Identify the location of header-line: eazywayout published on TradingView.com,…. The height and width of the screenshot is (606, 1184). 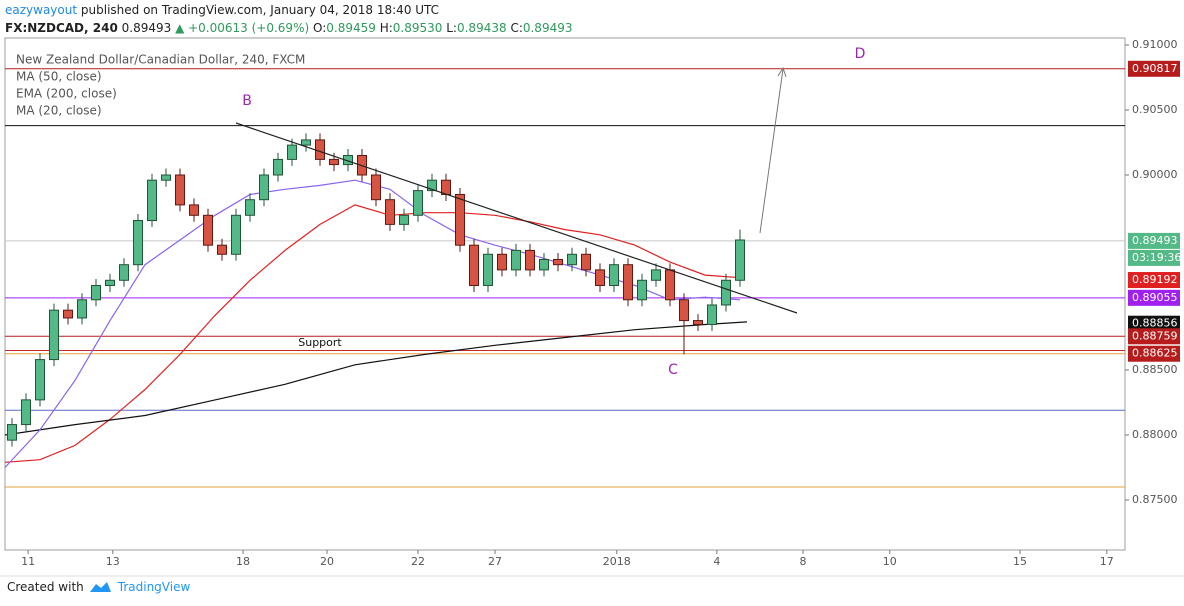
(222, 10).